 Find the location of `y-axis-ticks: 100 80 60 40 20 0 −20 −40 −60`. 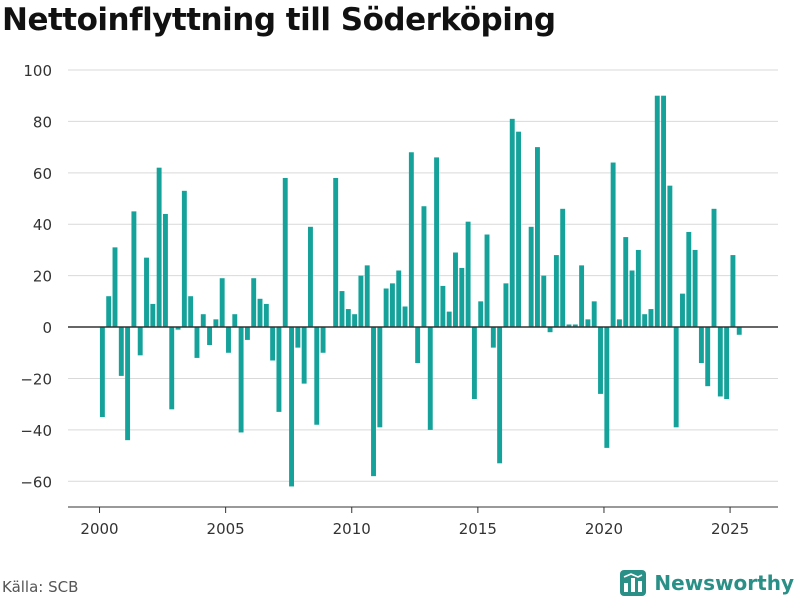

y-axis-ticks: 100 80 60 40 20 0 −20 −40 −60 is located at coordinates (36, 276).